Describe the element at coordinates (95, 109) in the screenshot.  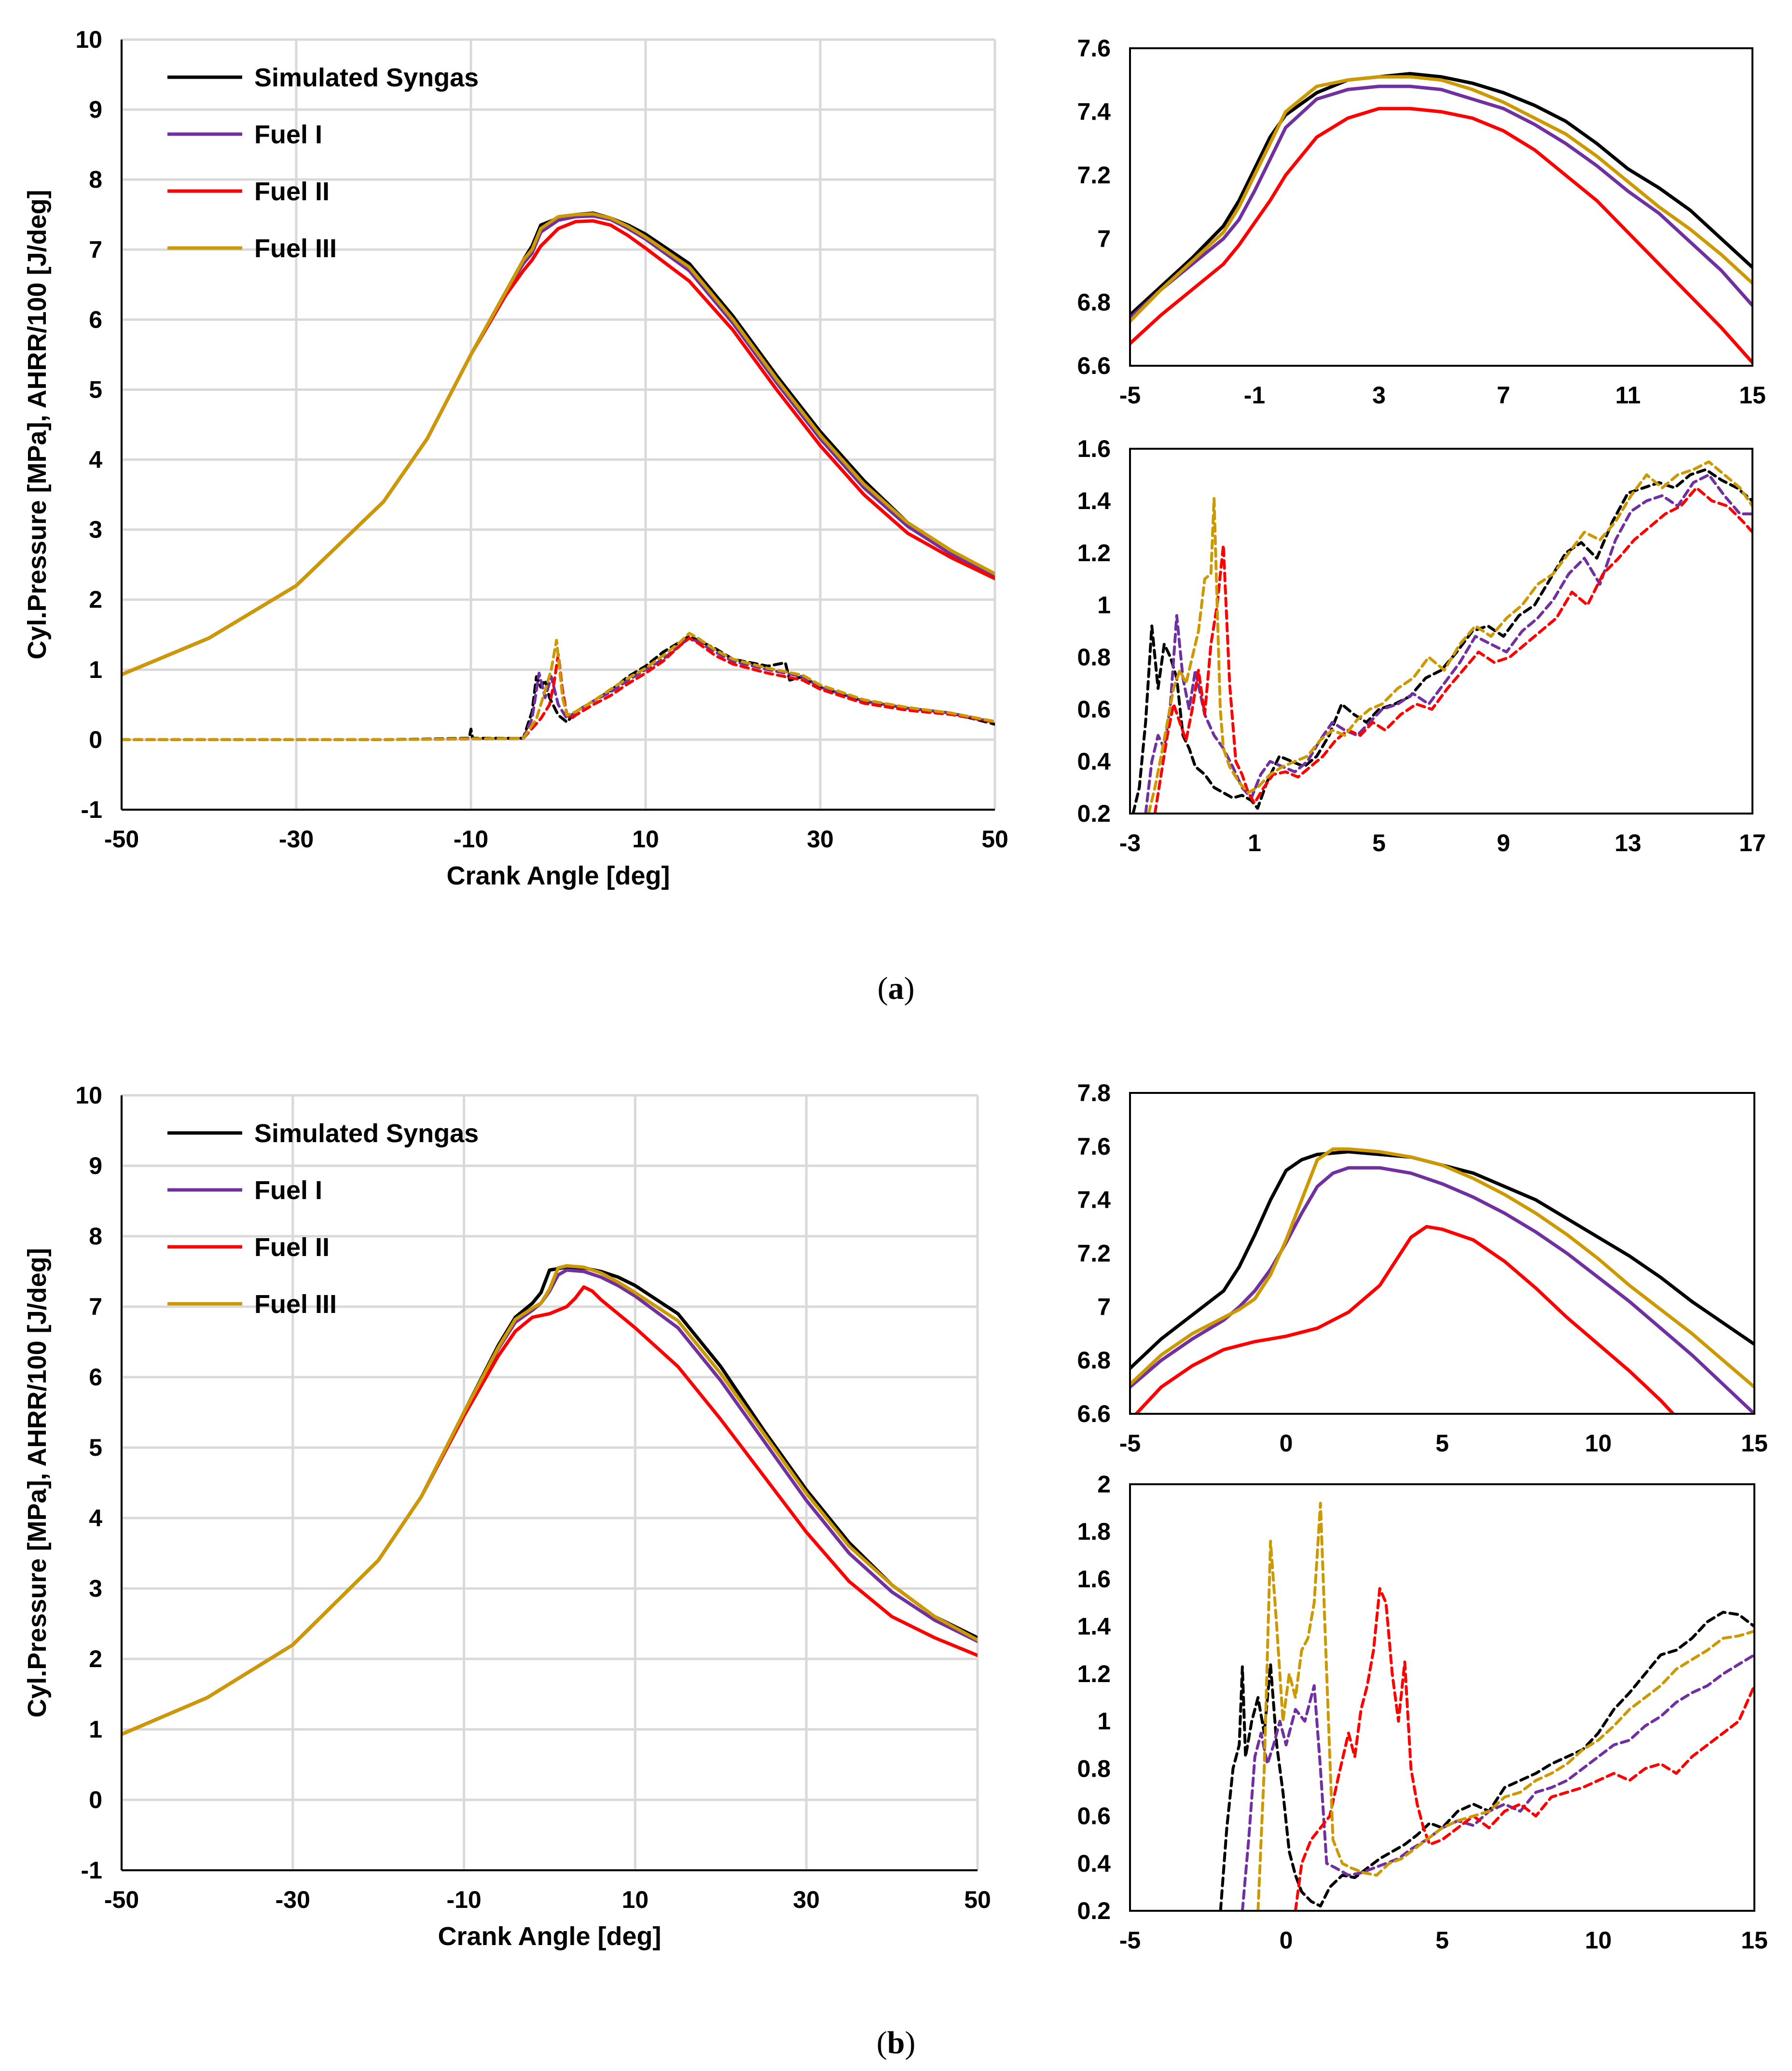
I see `y-tick-label: 9` at that location.